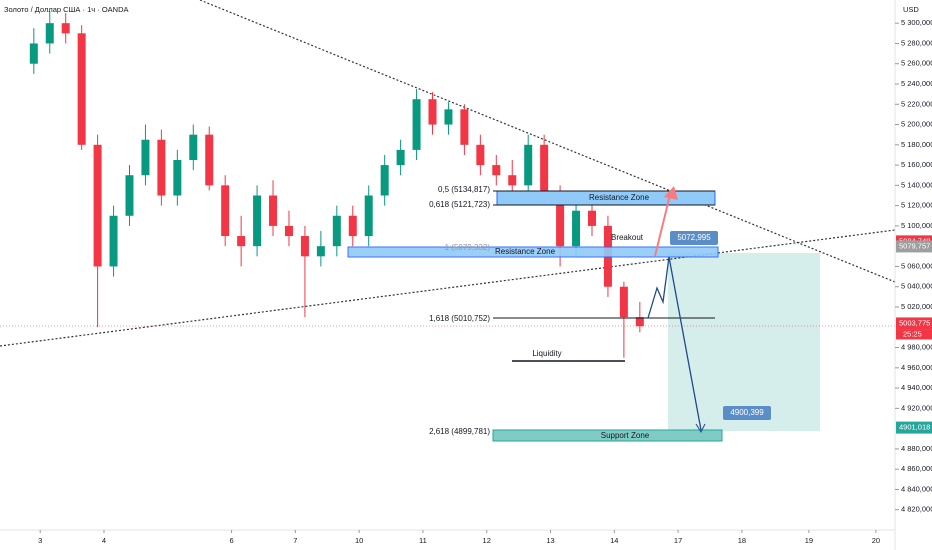 The width and height of the screenshot is (932, 550). I want to click on y-tick-label: 4 880,000, so click(916, 448).